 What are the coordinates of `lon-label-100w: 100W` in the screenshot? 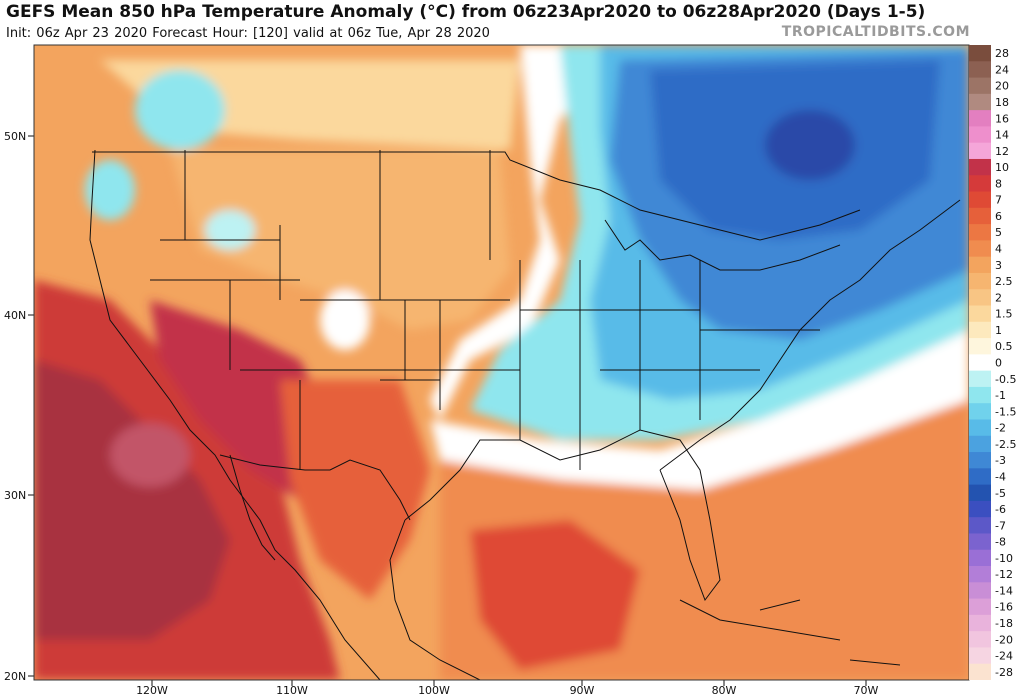 It's located at (434, 690).